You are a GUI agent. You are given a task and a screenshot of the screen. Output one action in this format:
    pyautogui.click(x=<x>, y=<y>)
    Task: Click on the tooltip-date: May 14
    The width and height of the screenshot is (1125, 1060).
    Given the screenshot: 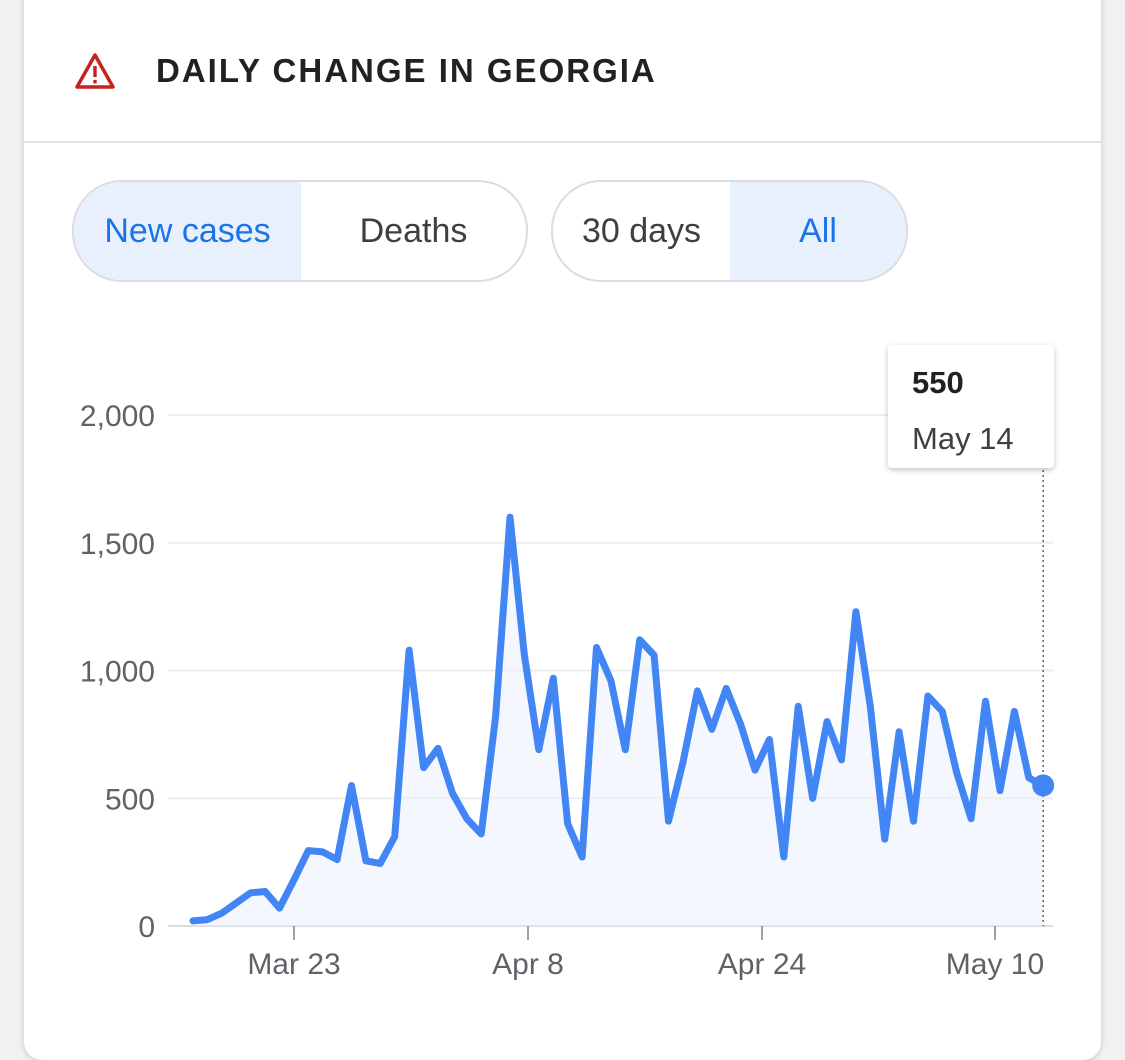 What is the action you would take?
    pyautogui.click(x=963, y=438)
    